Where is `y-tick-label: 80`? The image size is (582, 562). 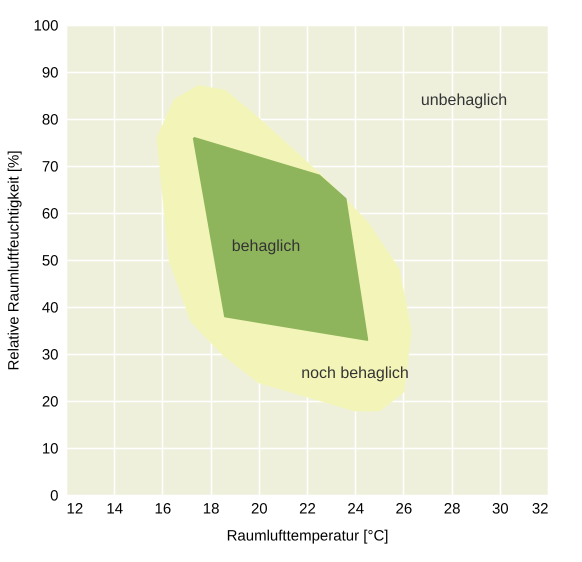 y-tick-label: 80 is located at coordinates (50, 120).